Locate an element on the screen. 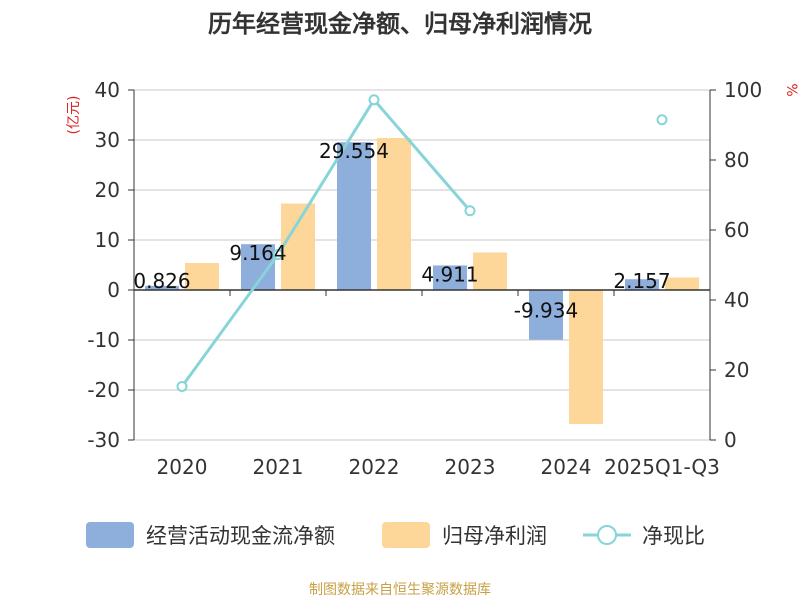 Image resolution: width=800 pixels, height=604 pixels. cashflow-data-label: -9.934 is located at coordinates (546, 311).